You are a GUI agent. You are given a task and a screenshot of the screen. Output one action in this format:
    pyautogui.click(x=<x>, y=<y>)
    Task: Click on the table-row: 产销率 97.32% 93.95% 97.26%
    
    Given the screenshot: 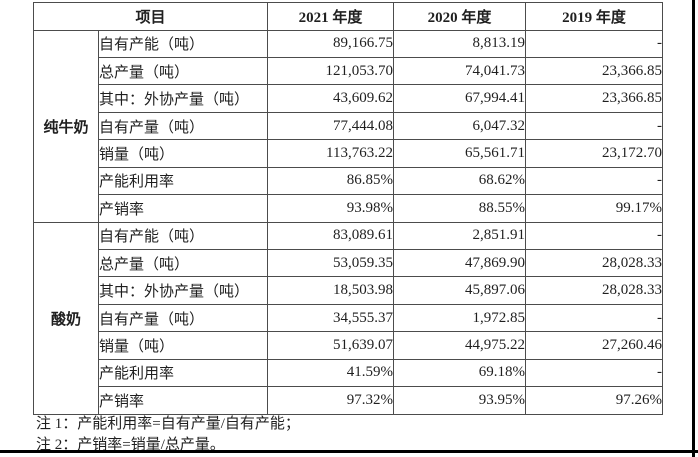 What is the action you would take?
    pyautogui.click(x=348, y=400)
    